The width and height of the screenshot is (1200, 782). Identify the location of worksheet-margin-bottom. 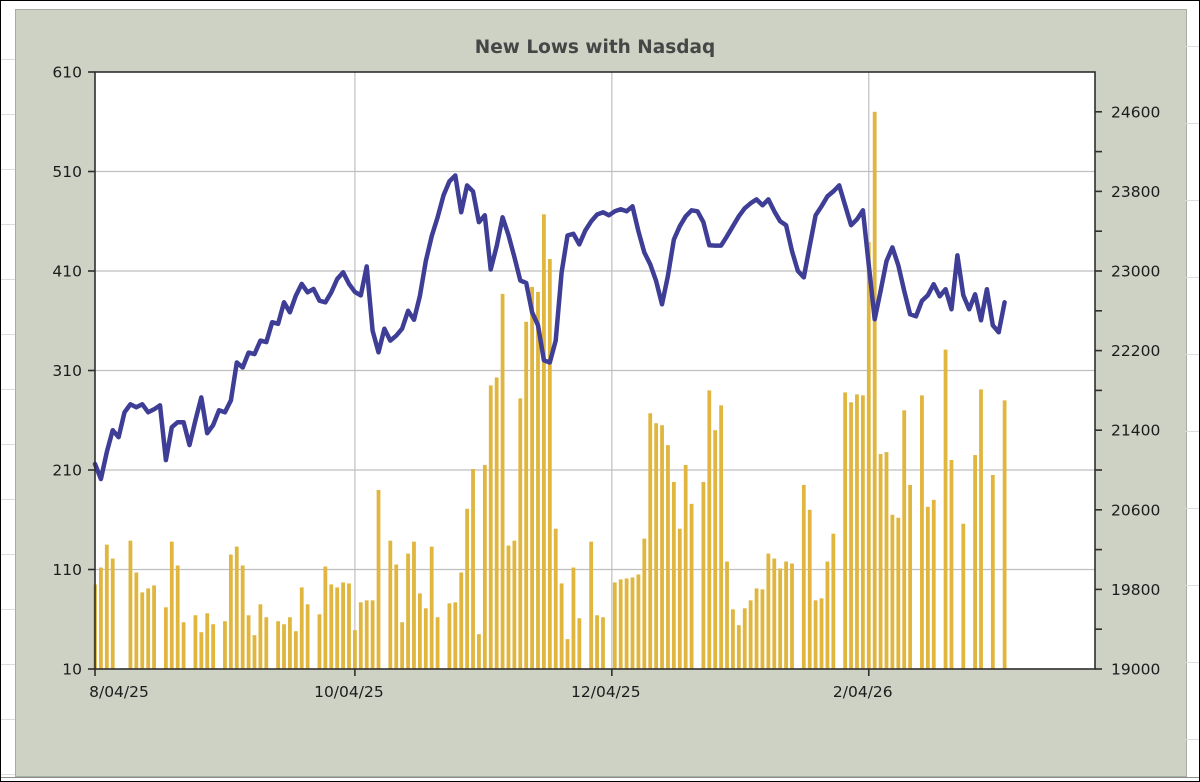
(600, 779).